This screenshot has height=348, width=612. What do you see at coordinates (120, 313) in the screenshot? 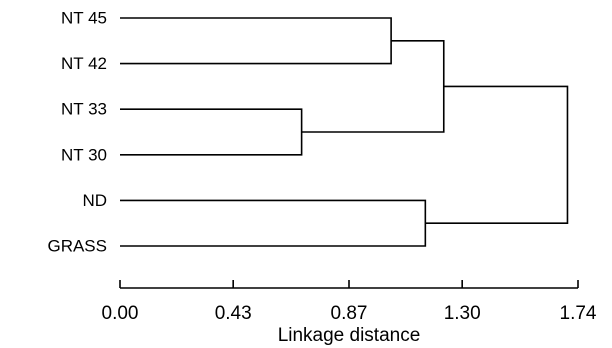
I see `x-tick-label: 0.00` at bounding box center [120, 313].